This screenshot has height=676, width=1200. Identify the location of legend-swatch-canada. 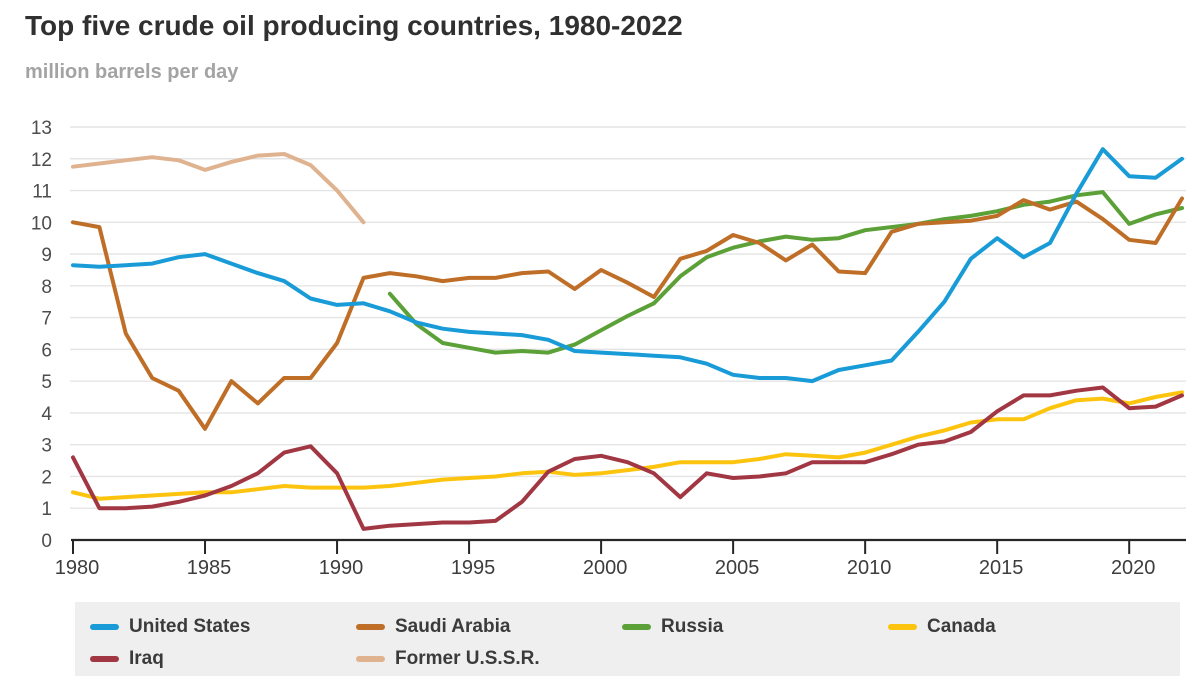
(902, 627).